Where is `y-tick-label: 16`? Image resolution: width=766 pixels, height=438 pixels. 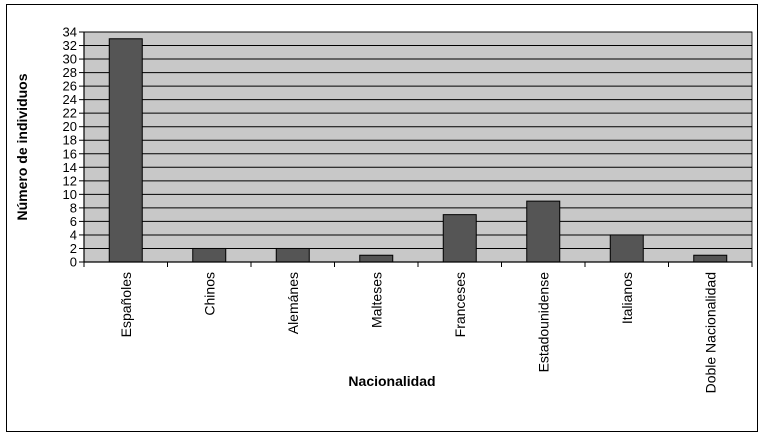
y-tick-label: 16 is located at coordinates (70, 153).